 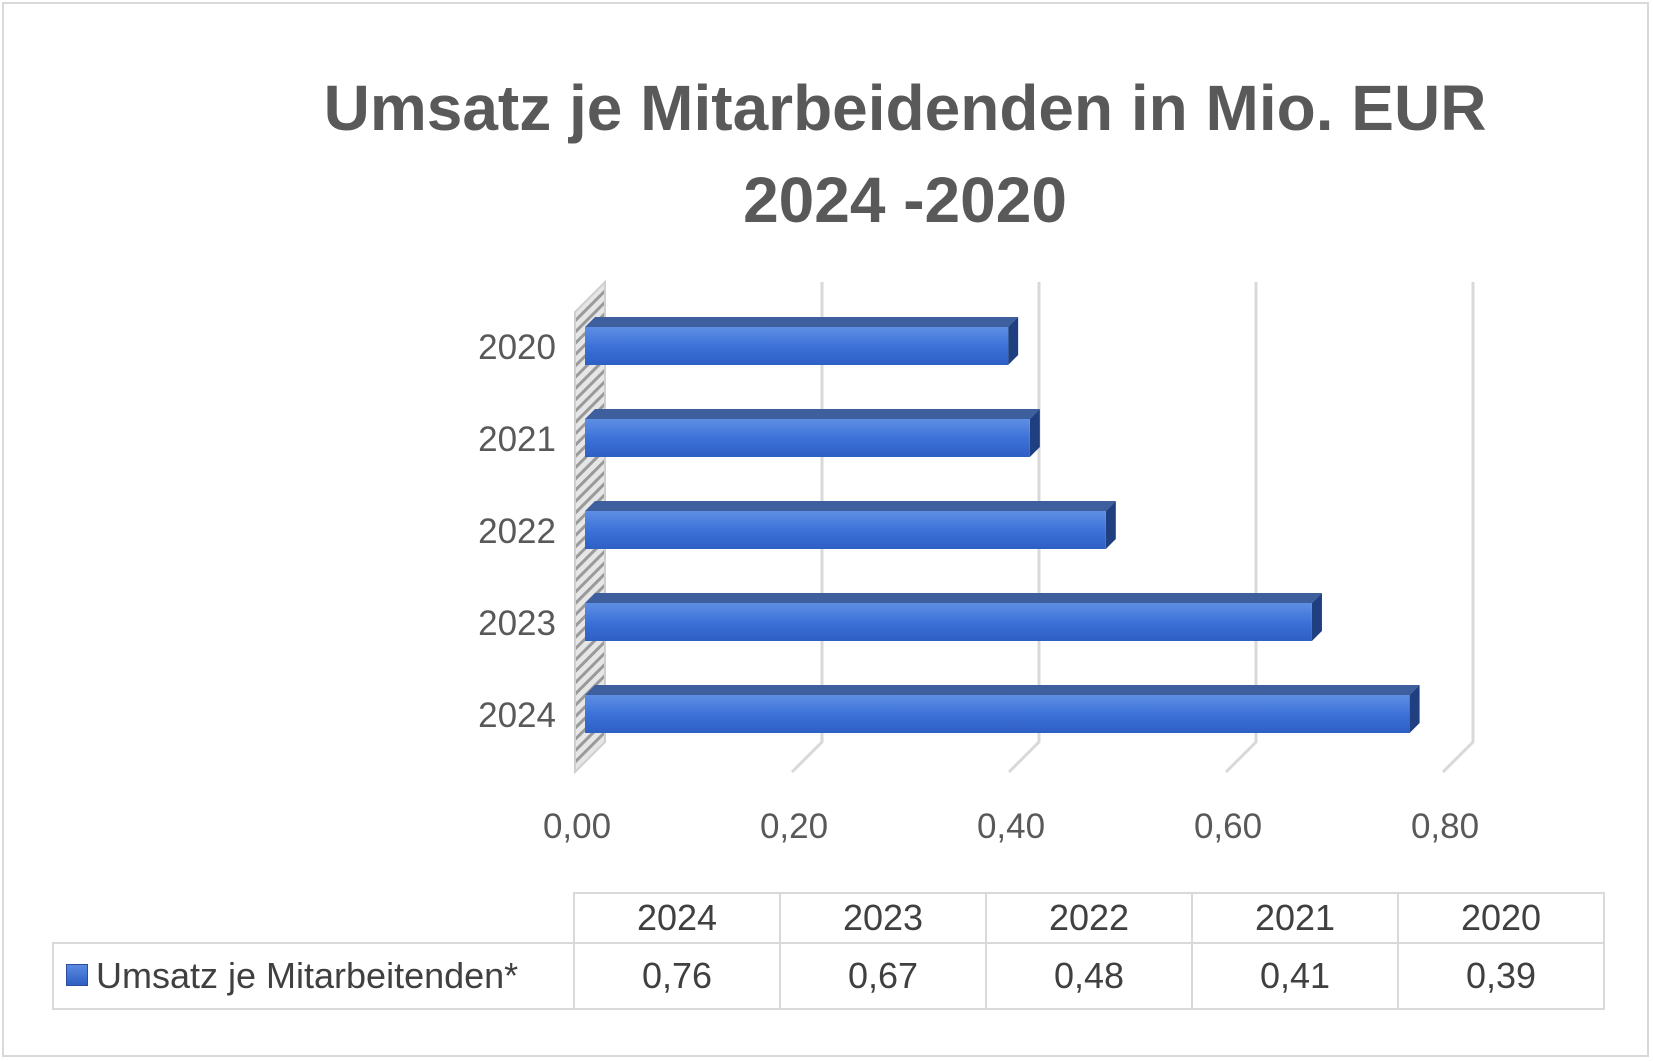 What do you see at coordinates (517, 715) in the screenshot?
I see `category-label: 2024` at bounding box center [517, 715].